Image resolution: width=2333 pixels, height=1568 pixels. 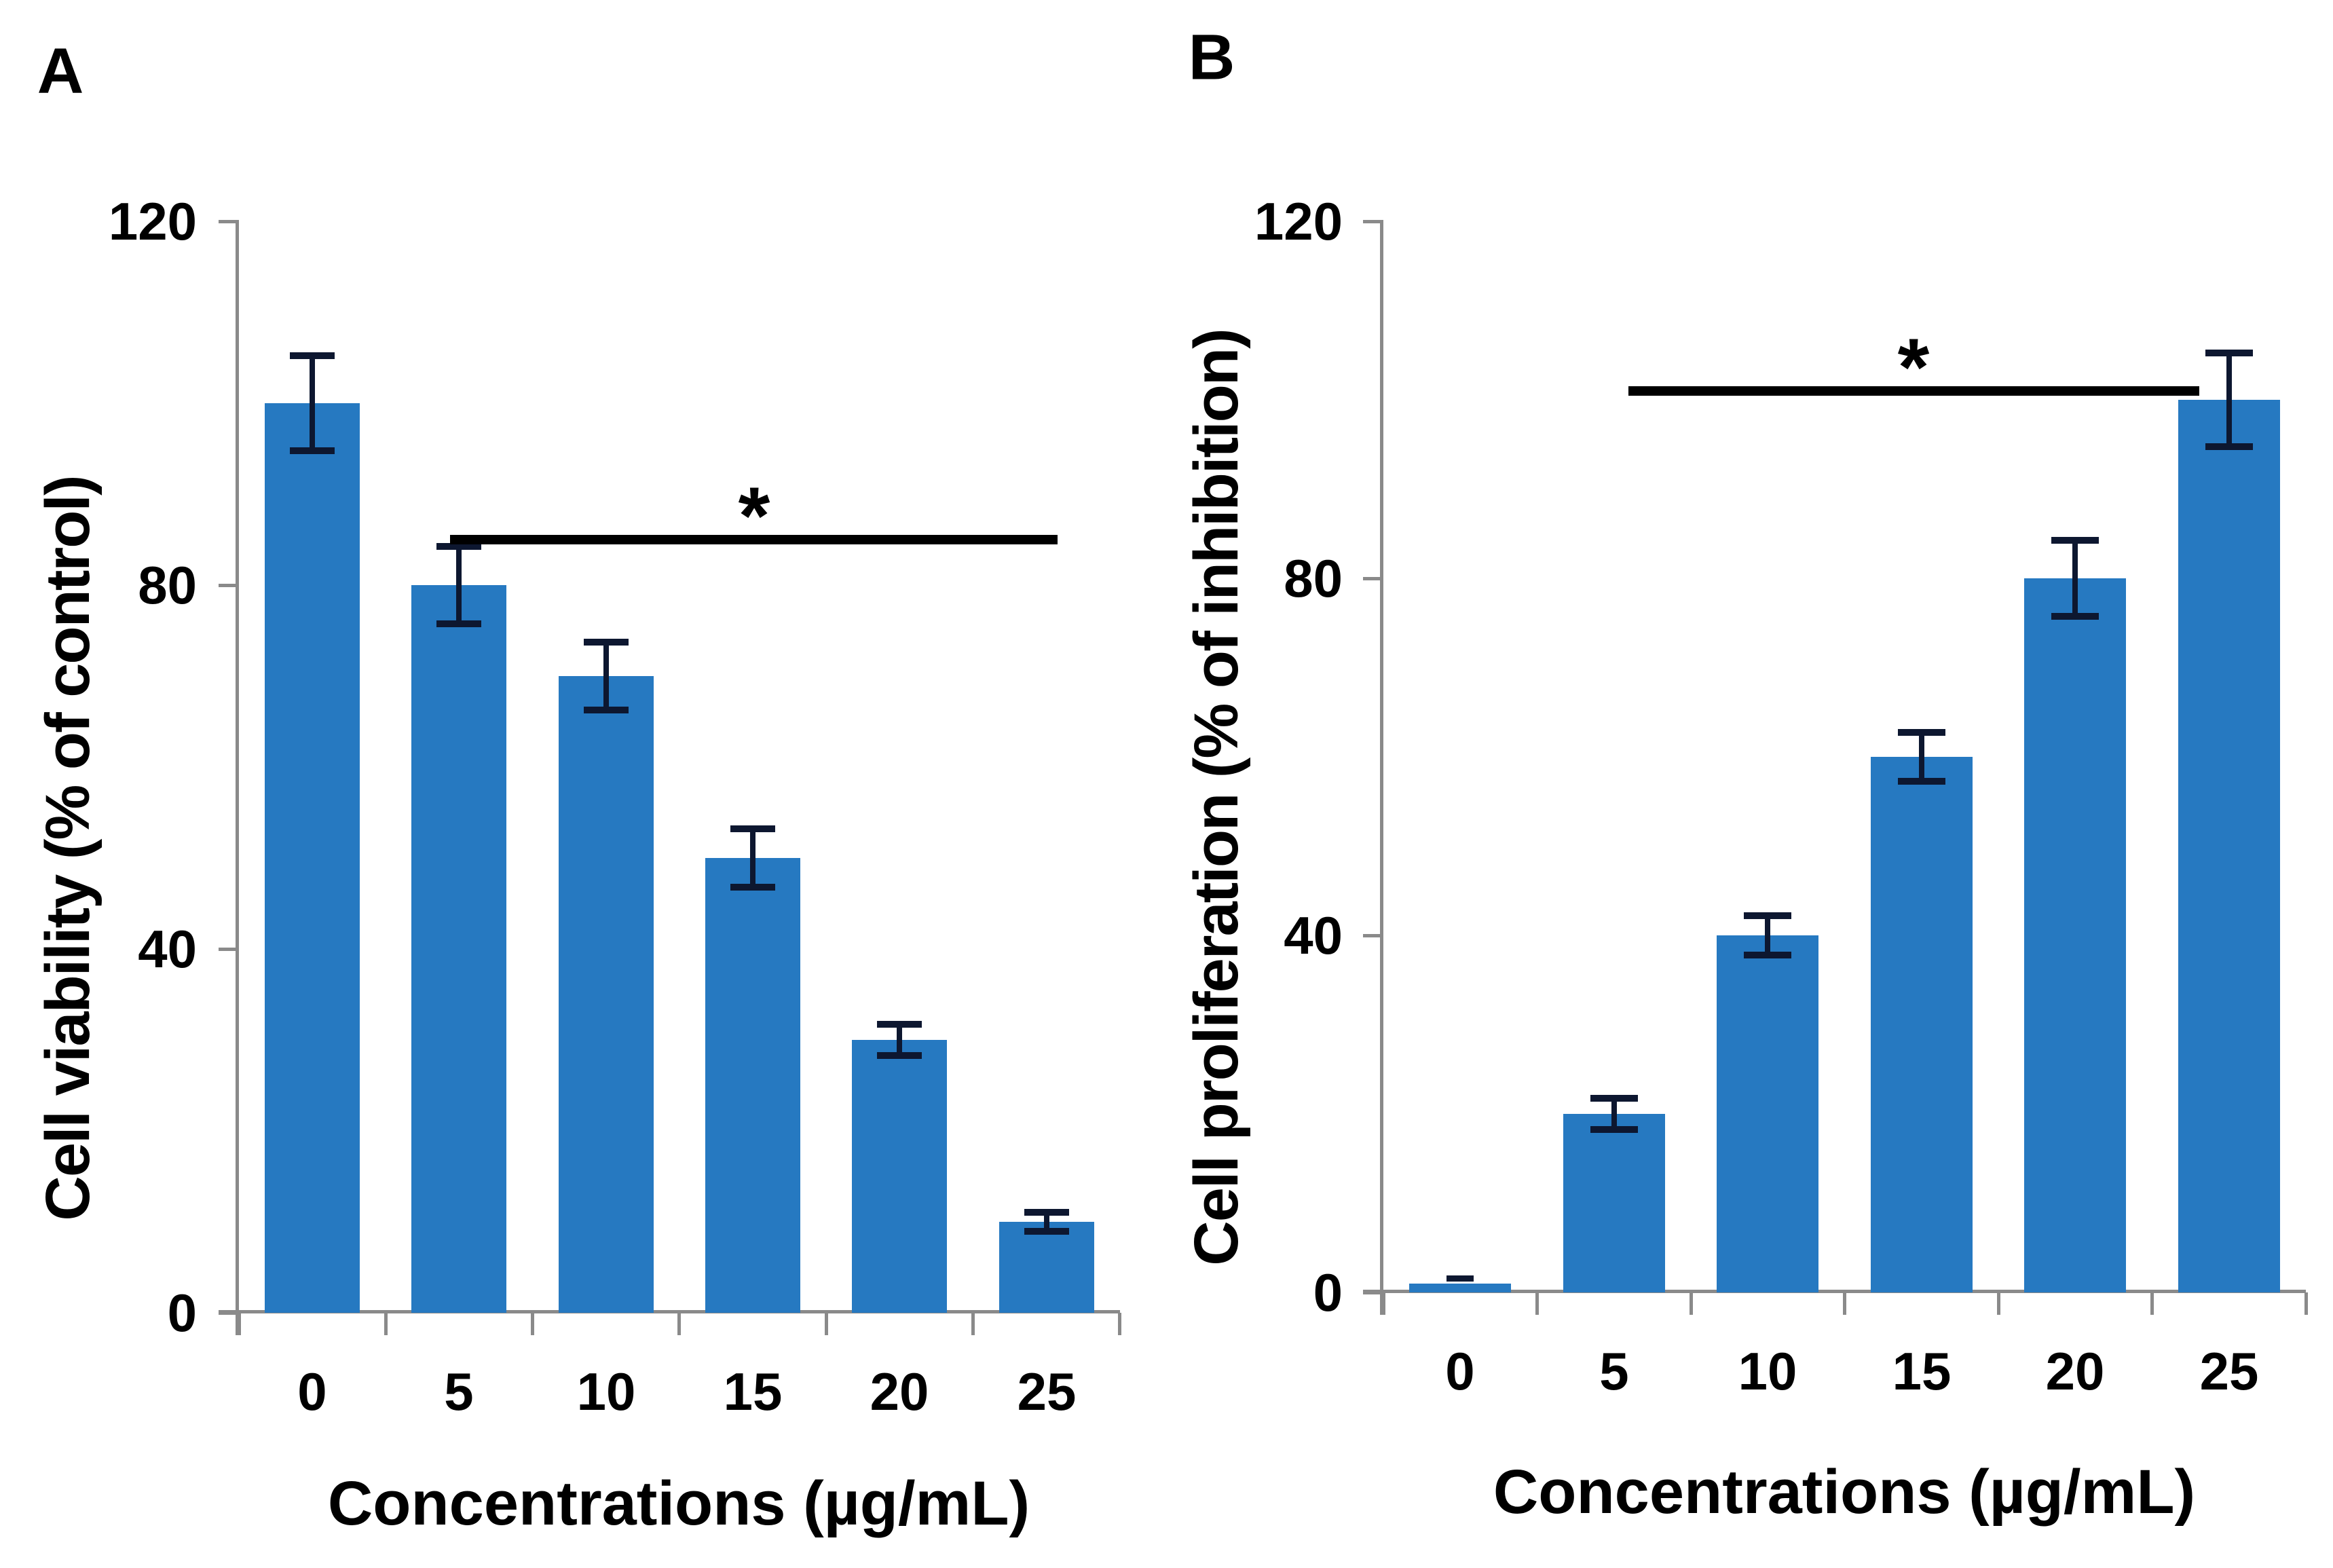 What do you see at coordinates (1313, 936) in the screenshot?
I see `y-tick-label: 40` at bounding box center [1313, 936].